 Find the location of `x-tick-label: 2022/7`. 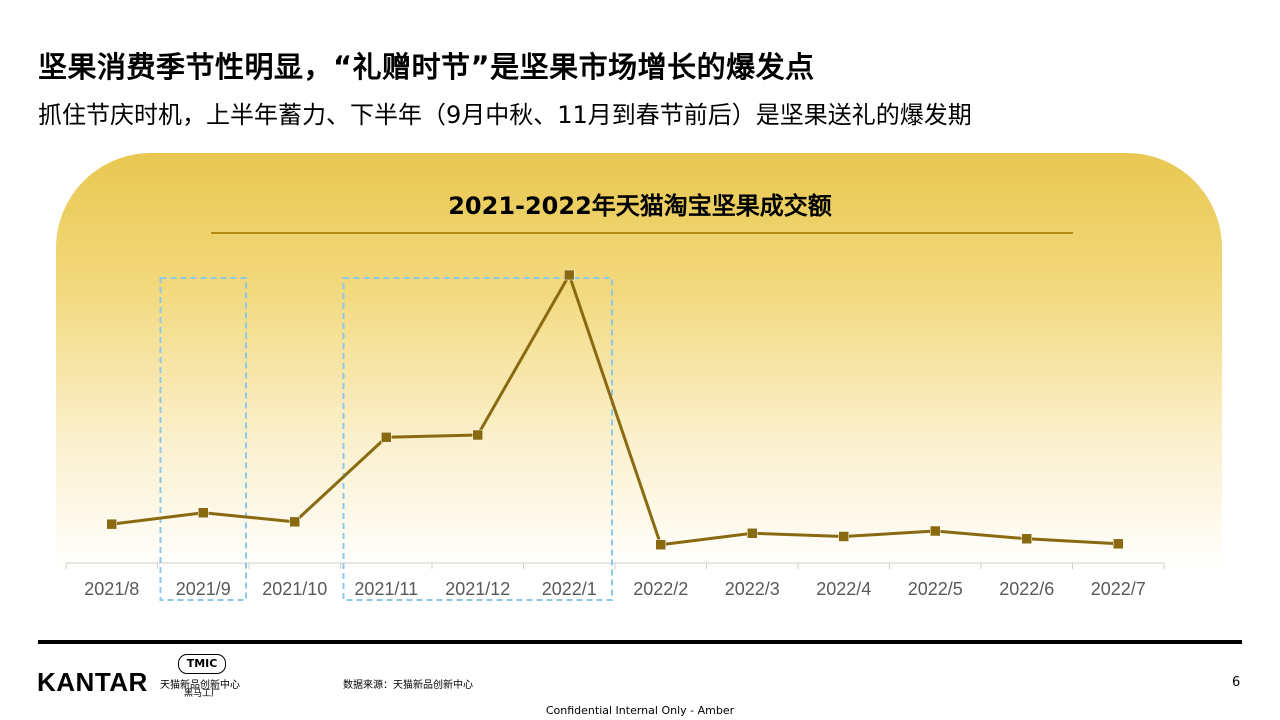

x-tick-label: 2022/7 is located at coordinates (1118, 589).